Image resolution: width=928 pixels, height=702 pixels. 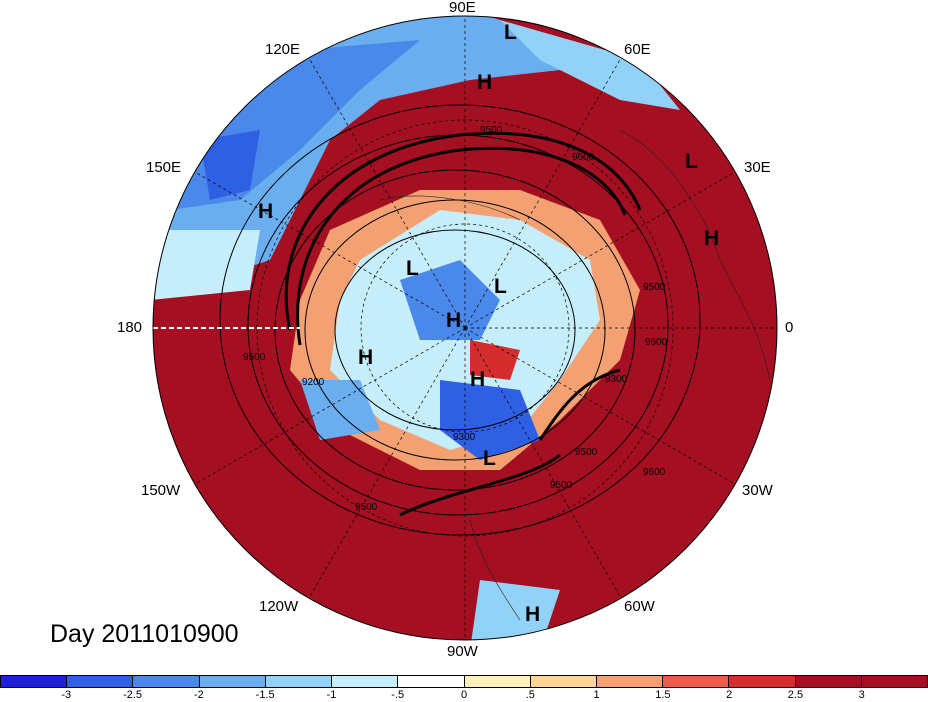 I want to click on lon-label-150w: 150W, so click(x=161, y=490).